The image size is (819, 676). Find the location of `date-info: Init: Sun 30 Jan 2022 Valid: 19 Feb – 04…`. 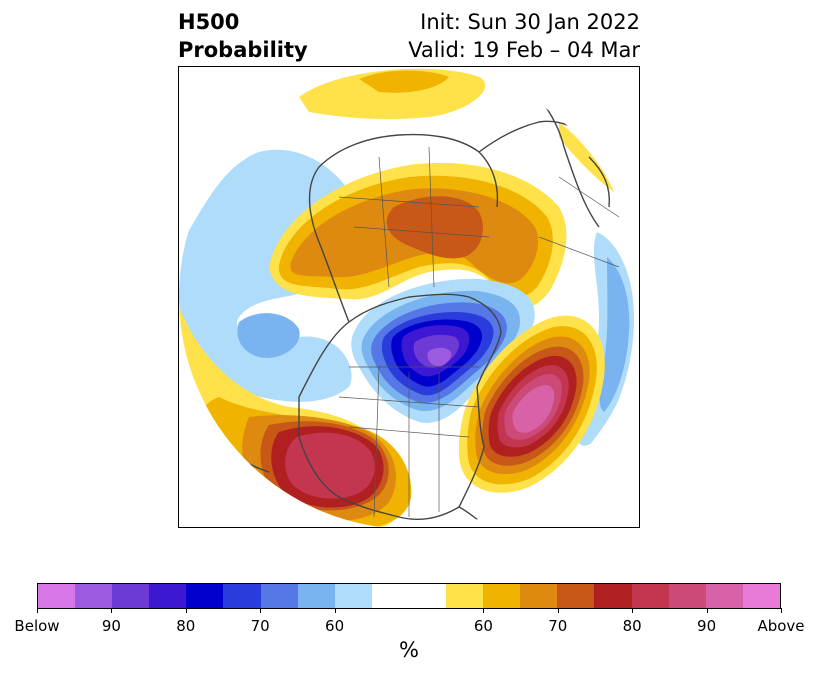

date-info: Init: Sun 30 Jan 2022 Valid: 19 Feb – 04… is located at coordinates (524, 36).